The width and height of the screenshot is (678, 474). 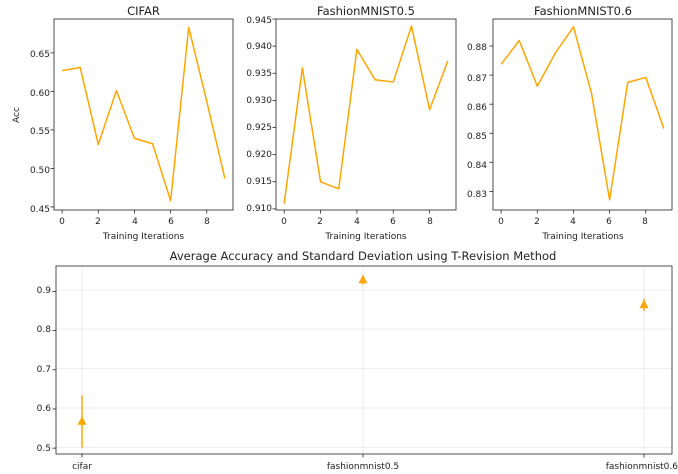 What do you see at coordinates (259, 209) in the screenshot?
I see `y-tick-label: 0.910` at bounding box center [259, 209].